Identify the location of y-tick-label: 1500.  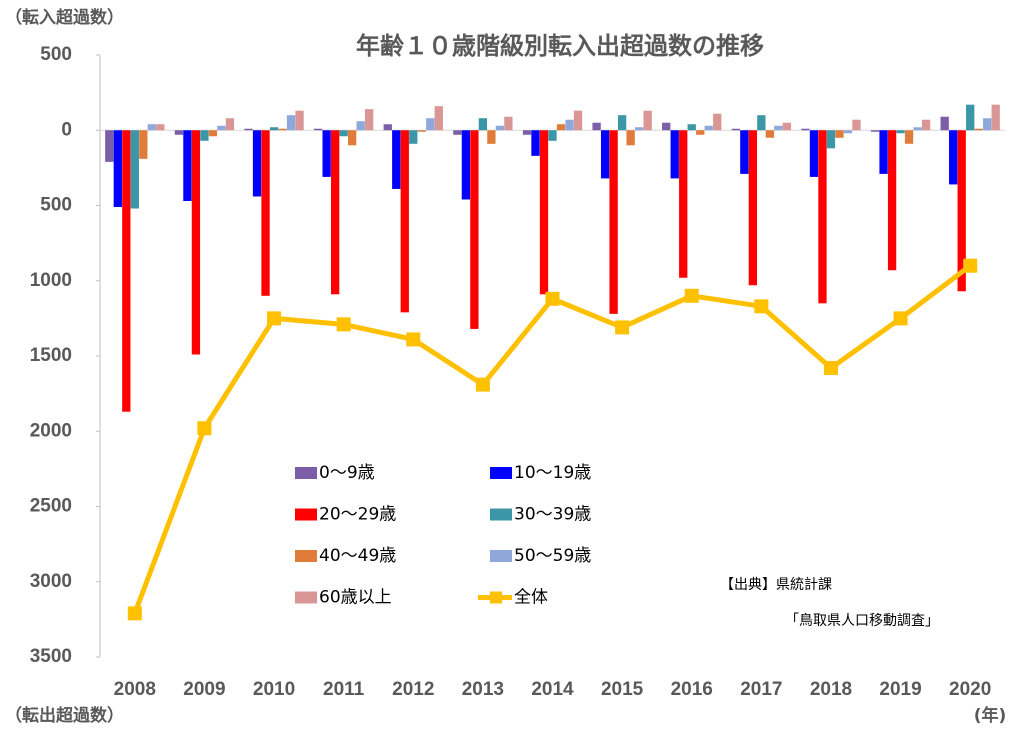
(51, 355).